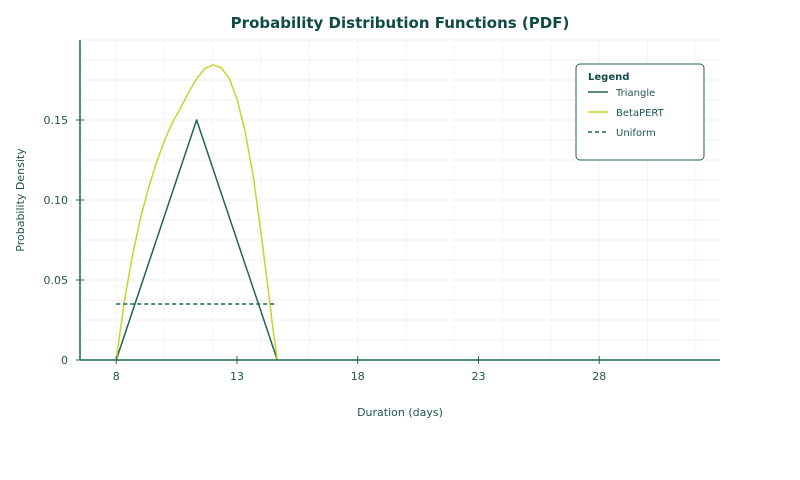 The width and height of the screenshot is (800, 480). I want to click on plot-area, so click(197, 212).